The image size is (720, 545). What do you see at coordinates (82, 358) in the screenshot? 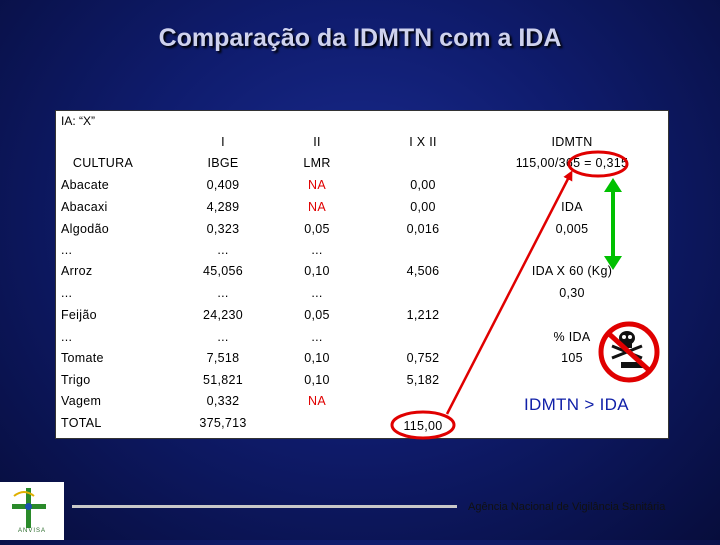
I see `culture-cell: Tomate` at bounding box center [82, 358].